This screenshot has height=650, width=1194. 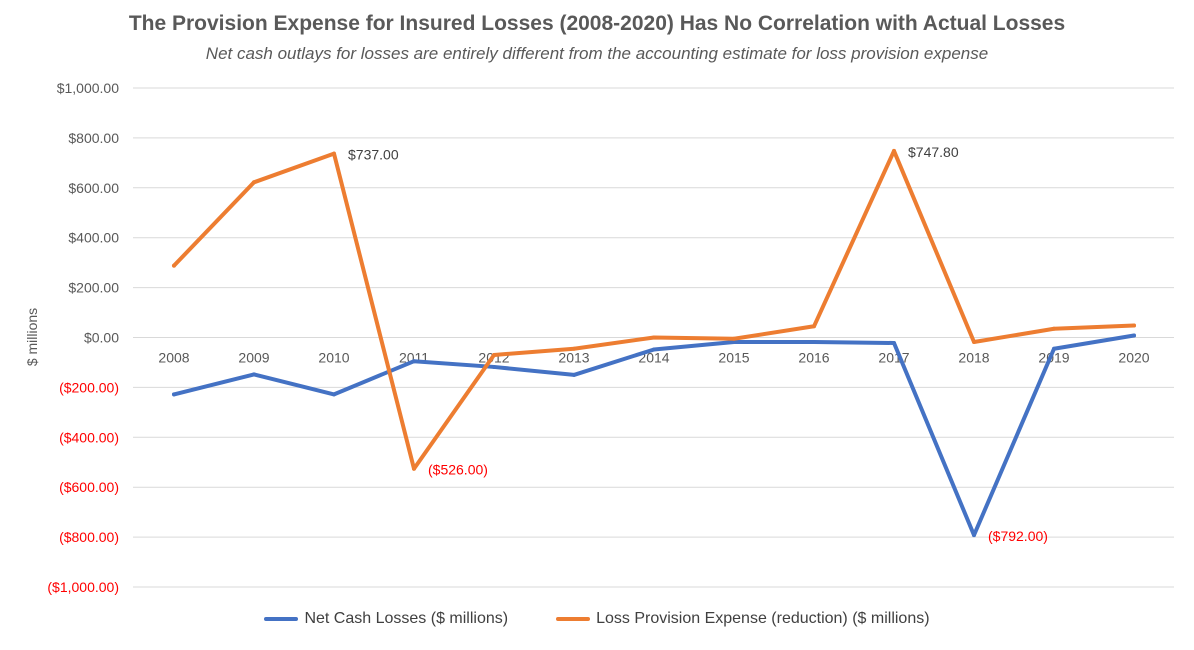 What do you see at coordinates (813, 358) in the screenshot?
I see `x-tick-label: 2016` at bounding box center [813, 358].